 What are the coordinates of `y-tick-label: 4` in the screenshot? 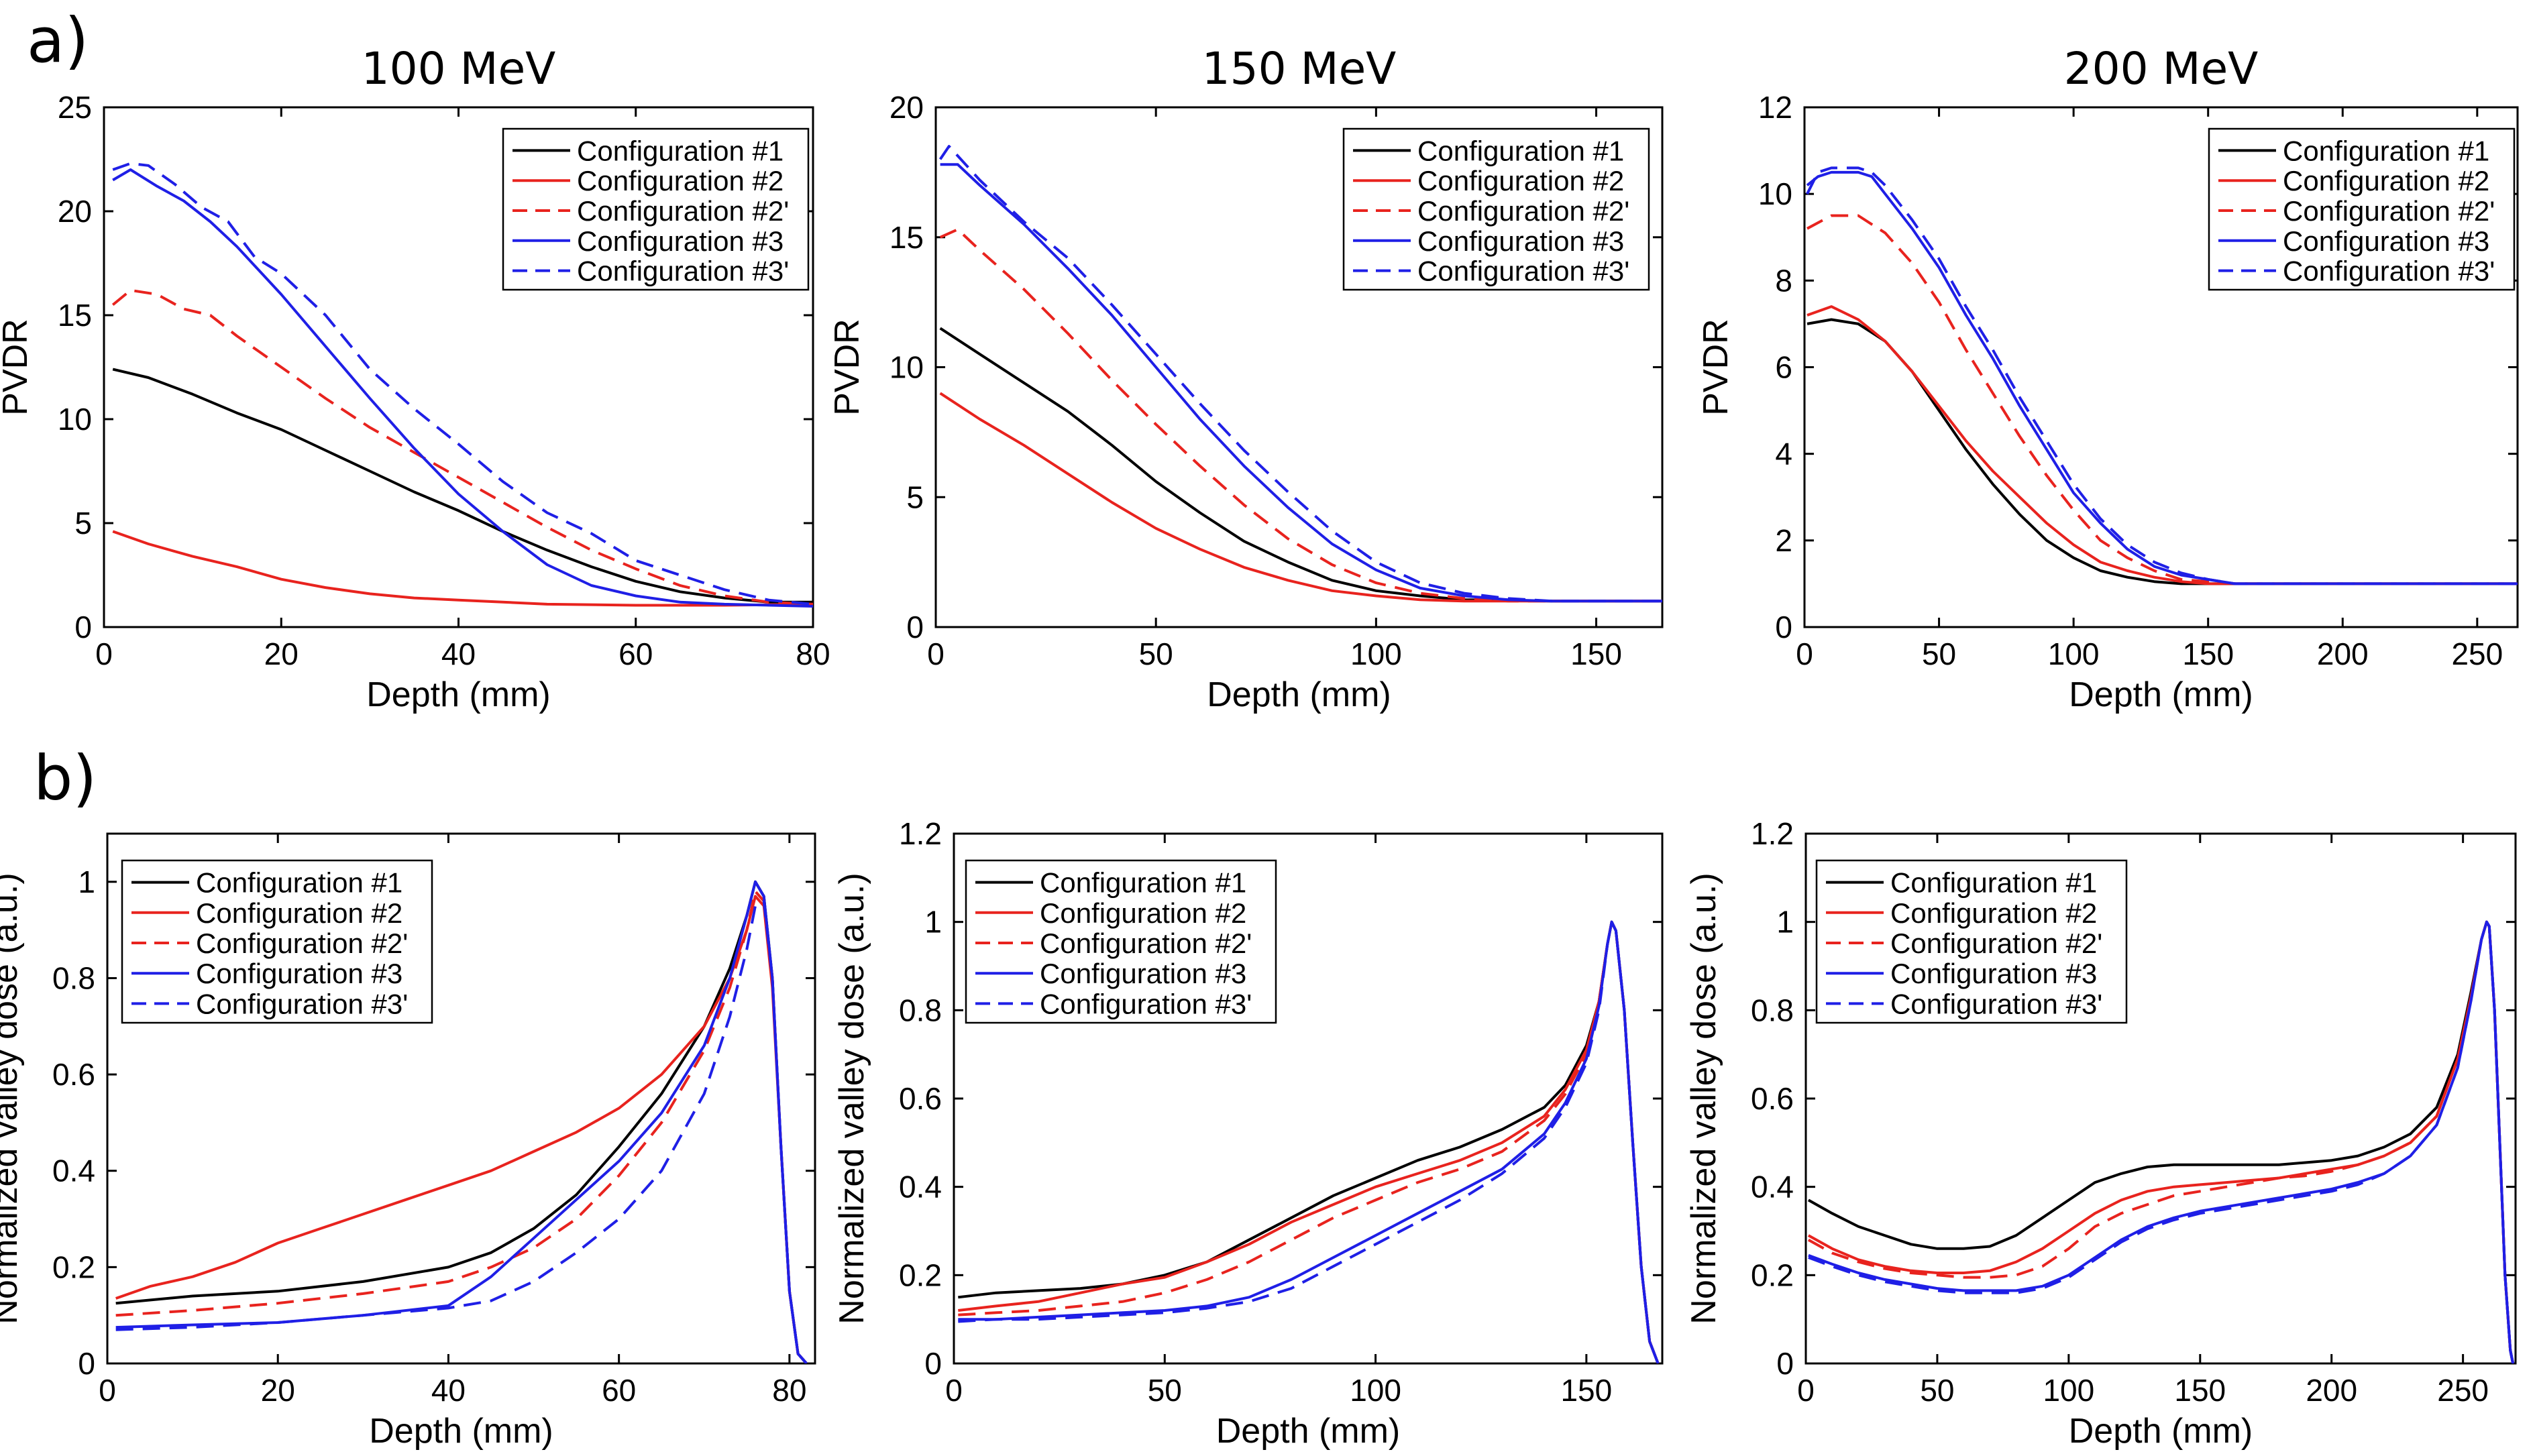 It's located at (1783, 454).